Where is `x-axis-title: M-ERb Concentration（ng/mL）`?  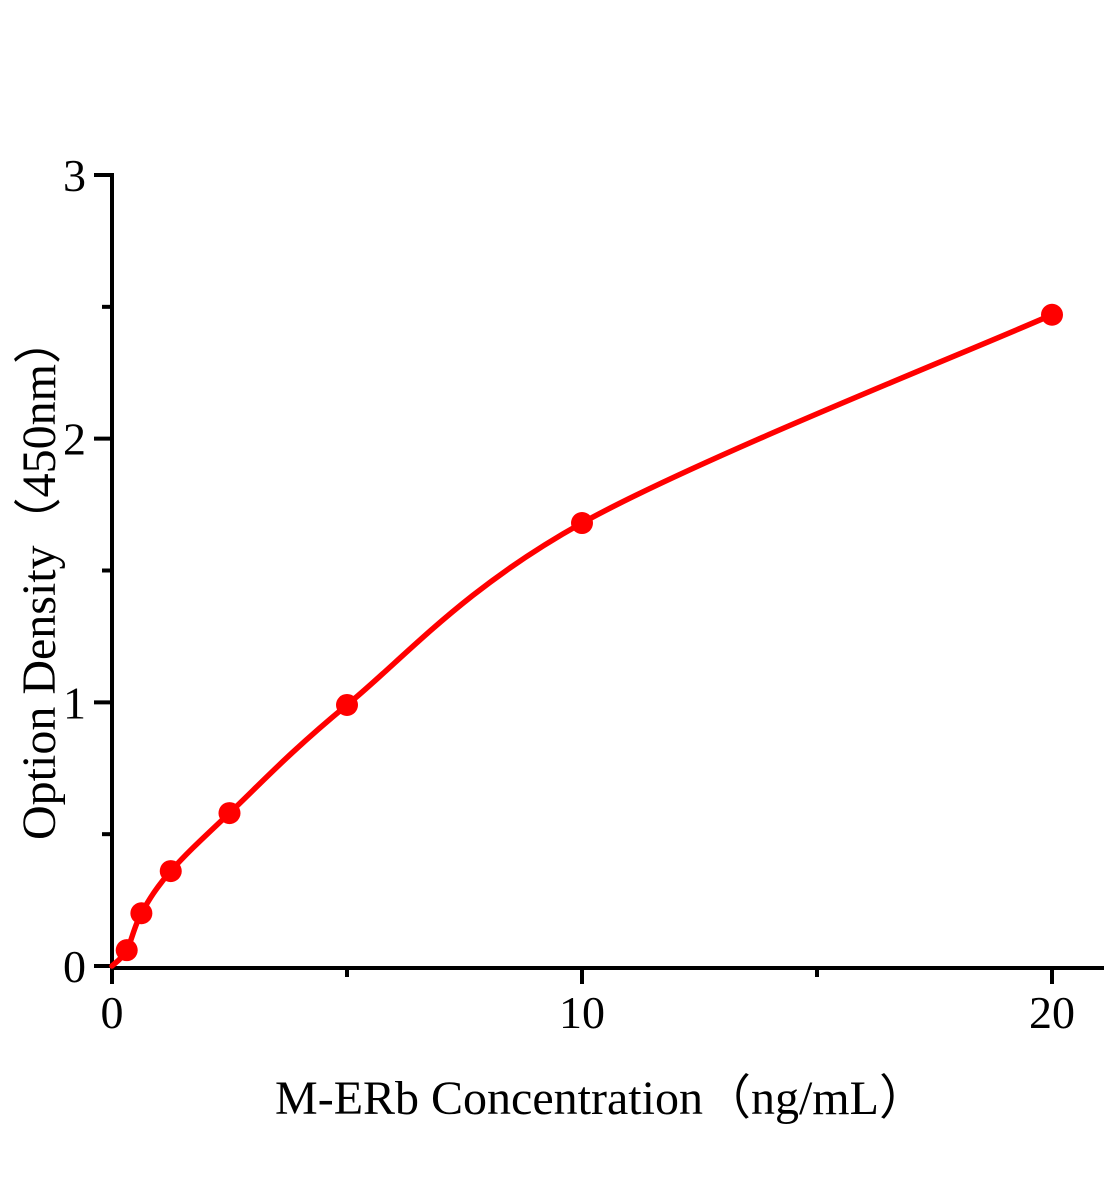
x-axis-title: M-ERb Concentration（ng/mL） is located at coordinates (601, 1098).